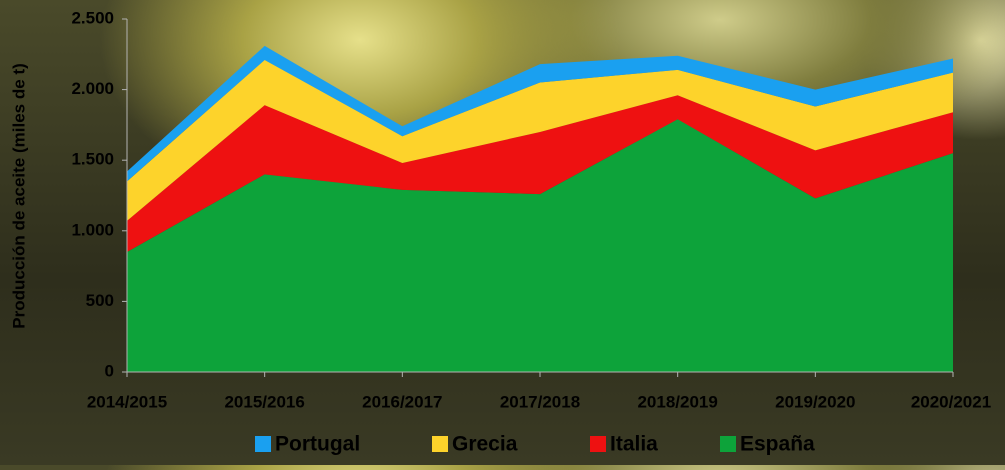 Image resolution: width=1005 pixels, height=470 pixels. I want to click on x-tick-label: 2016/2017, so click(402, 401).